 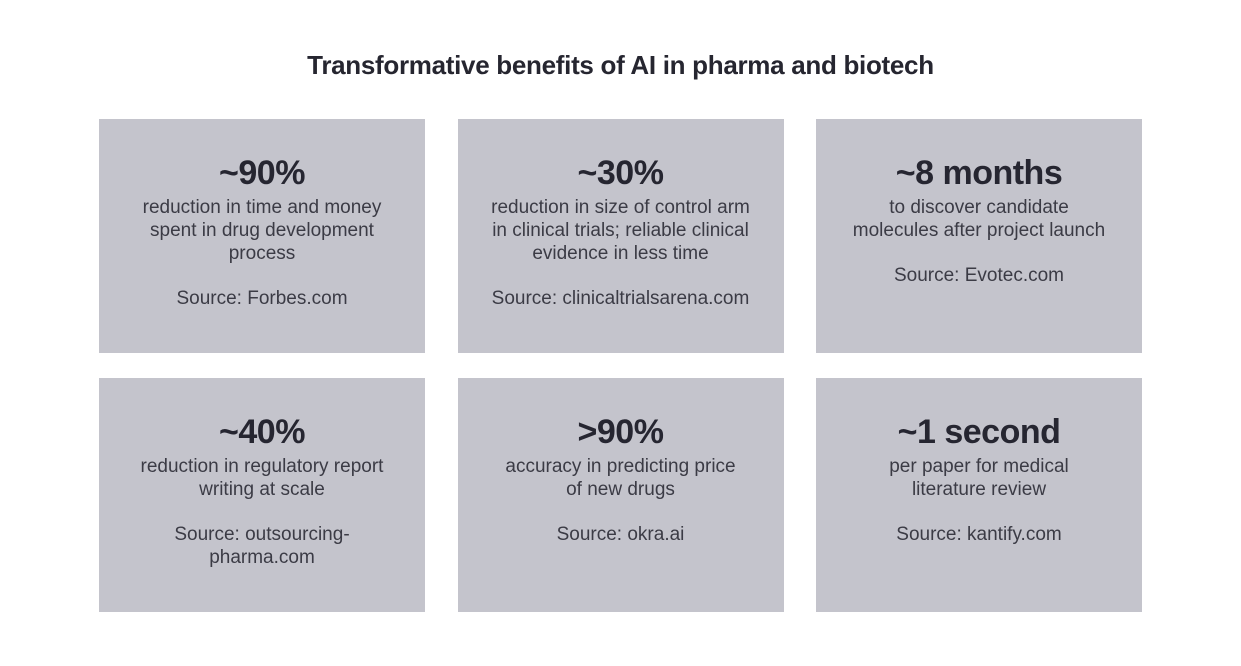 I want to click on stat-source: Source: outsourcing-pharma.com, so click(x=262, y=546).